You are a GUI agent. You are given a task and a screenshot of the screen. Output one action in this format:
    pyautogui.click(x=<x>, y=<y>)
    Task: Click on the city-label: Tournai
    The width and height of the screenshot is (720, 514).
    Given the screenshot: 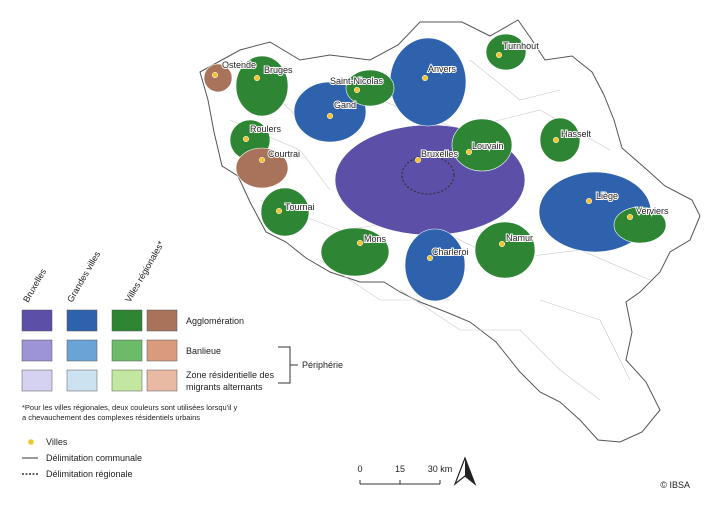 What is the action you would take?
    pyautogui.click(x=300, y=207)
    